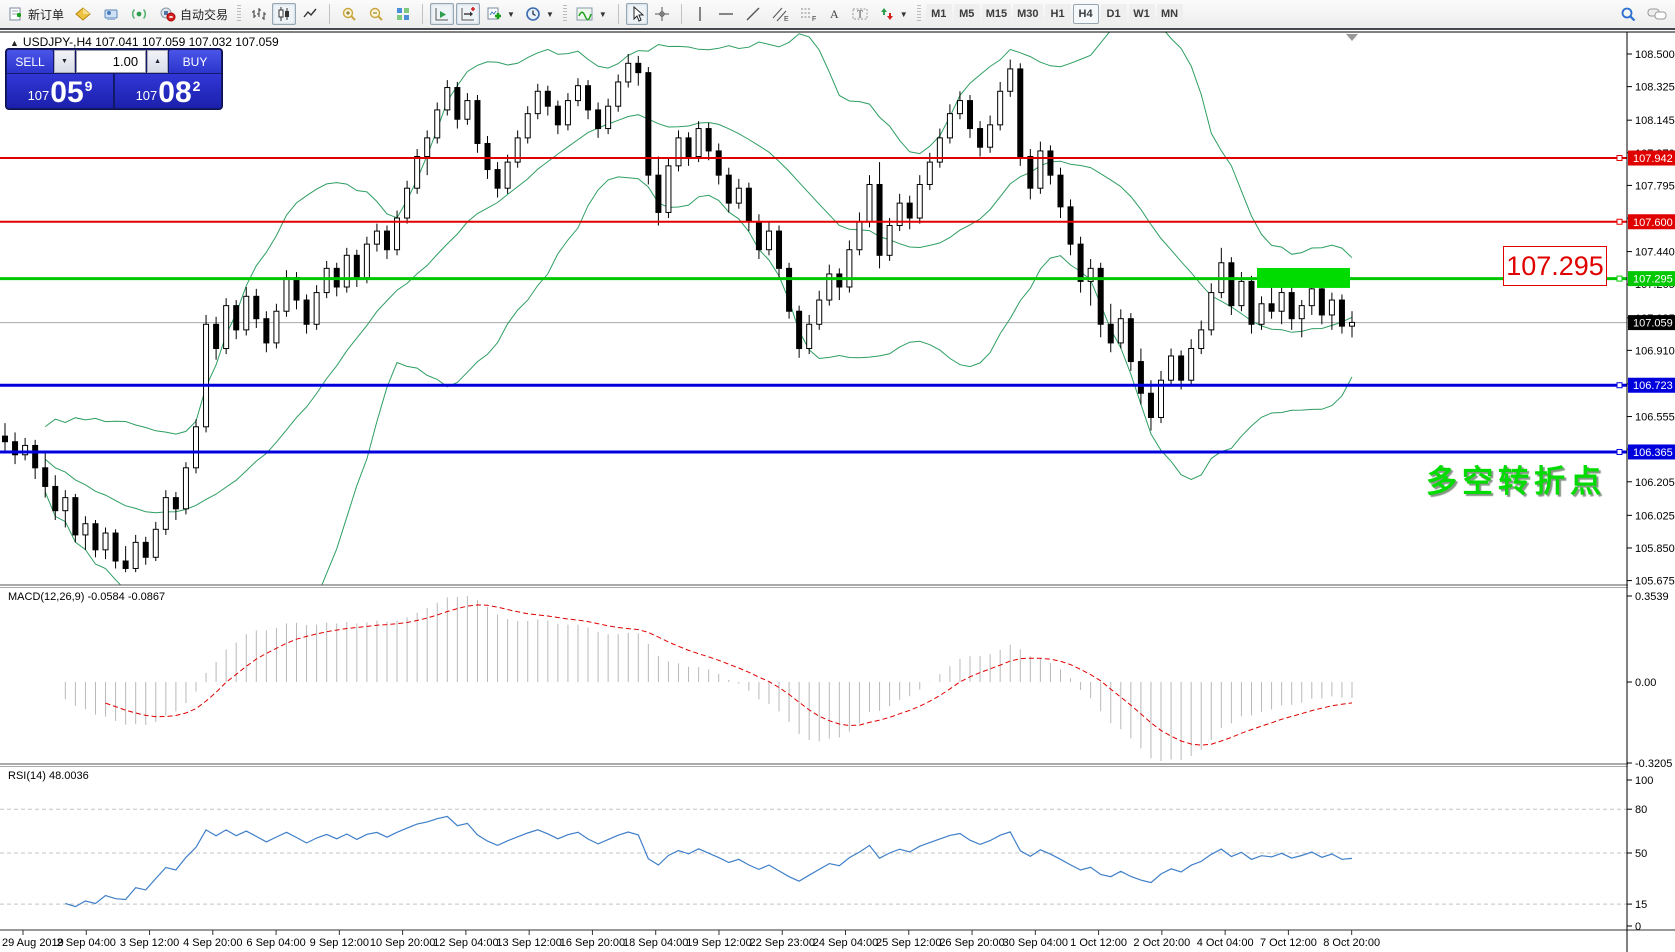 This screenshot has height=952, width=1675. I want to click on time-tick-label: 9 Sep 12:00, so click(339, 943).